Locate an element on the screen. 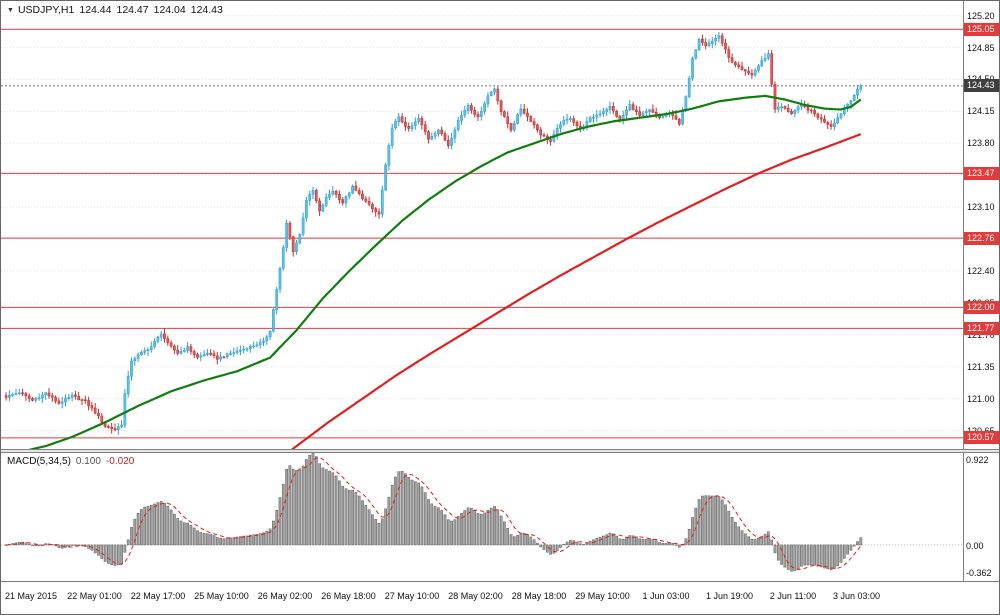 The height and width of the screenshot is (615, 1000). macd-axis-max: 0.922 is located at coordinates (977, 460).